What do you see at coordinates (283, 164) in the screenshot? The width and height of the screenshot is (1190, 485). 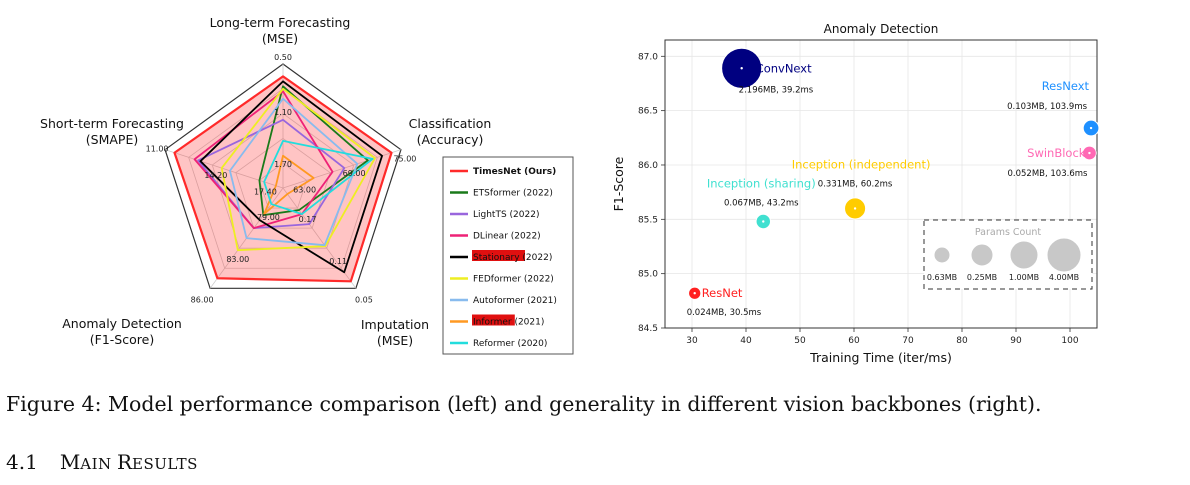 I see `radar-tick-label: 1.70` at bounding box center [283, 164].